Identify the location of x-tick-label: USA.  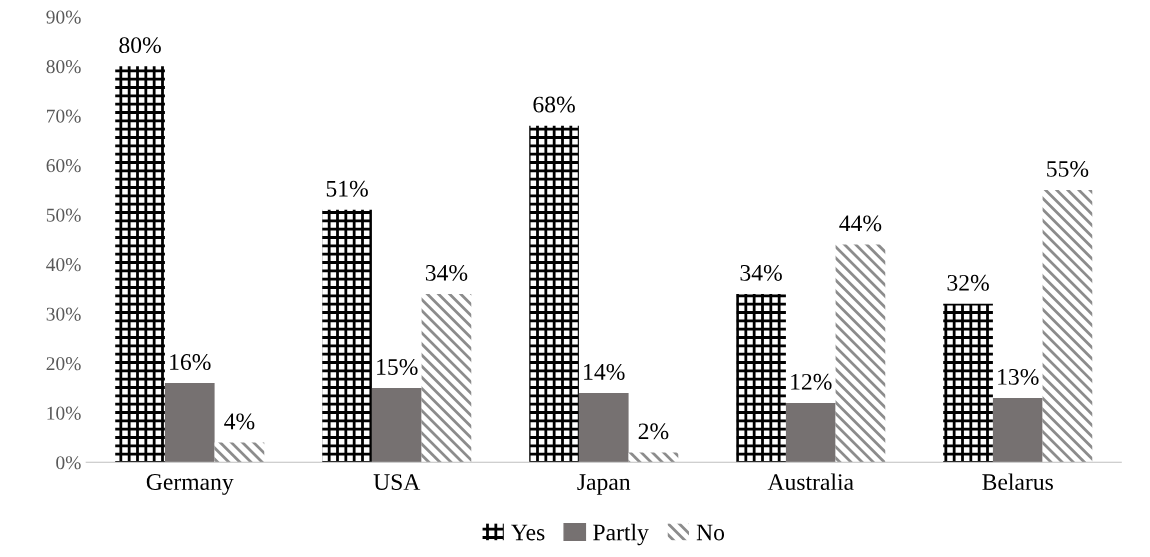
(397, 482).